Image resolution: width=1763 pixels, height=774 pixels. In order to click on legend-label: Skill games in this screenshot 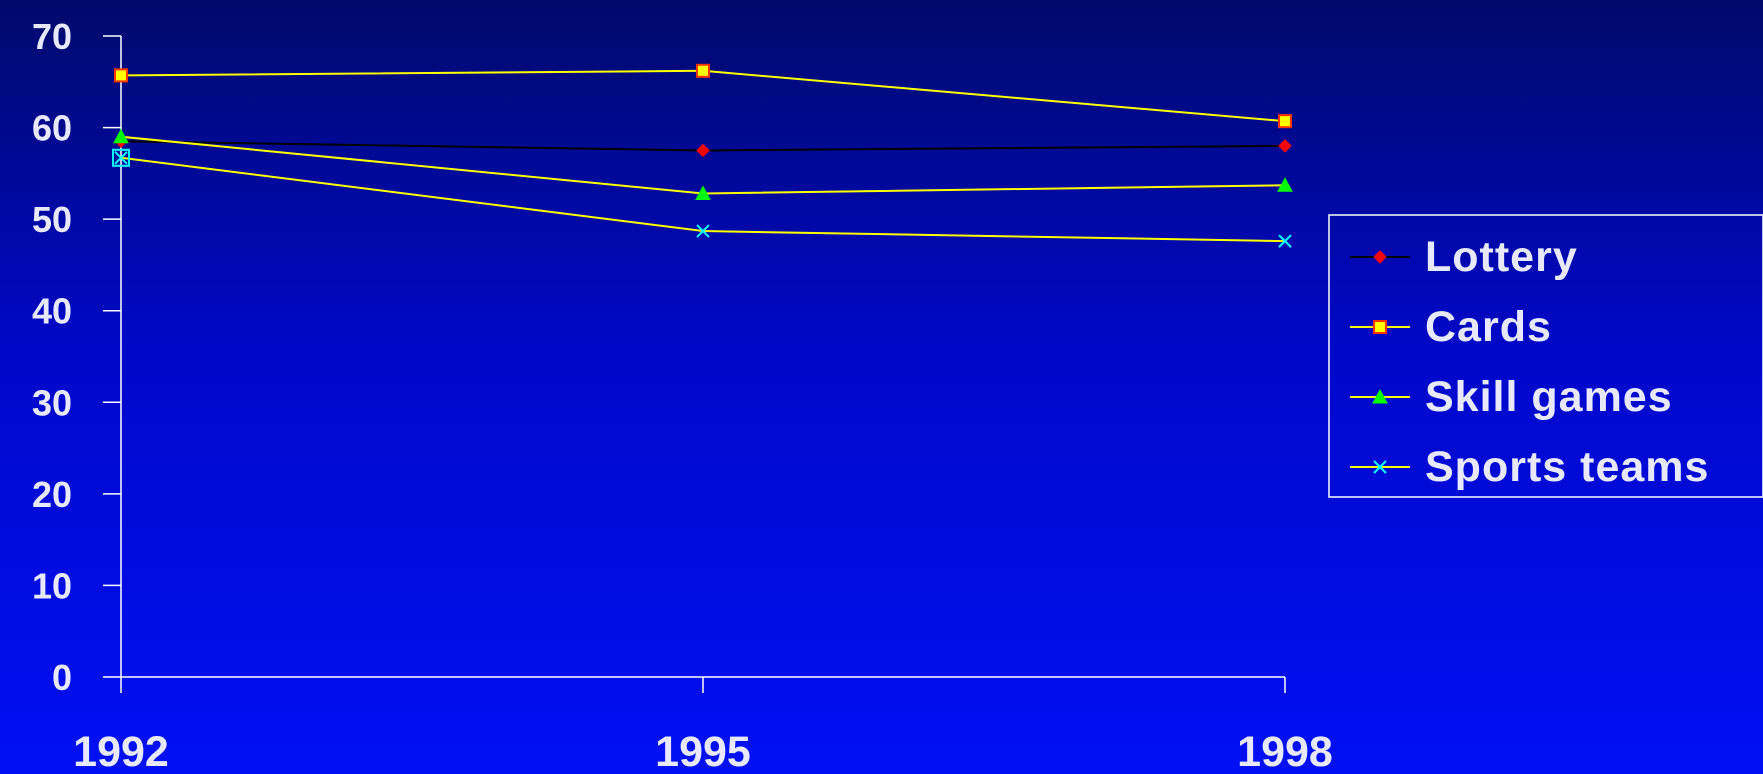, I will do `click(1549, 397)`.